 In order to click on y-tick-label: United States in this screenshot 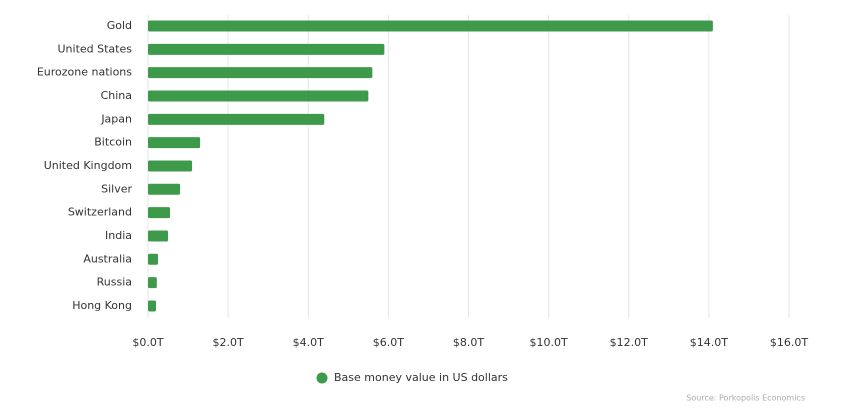, I will do `click(95, 48)`.